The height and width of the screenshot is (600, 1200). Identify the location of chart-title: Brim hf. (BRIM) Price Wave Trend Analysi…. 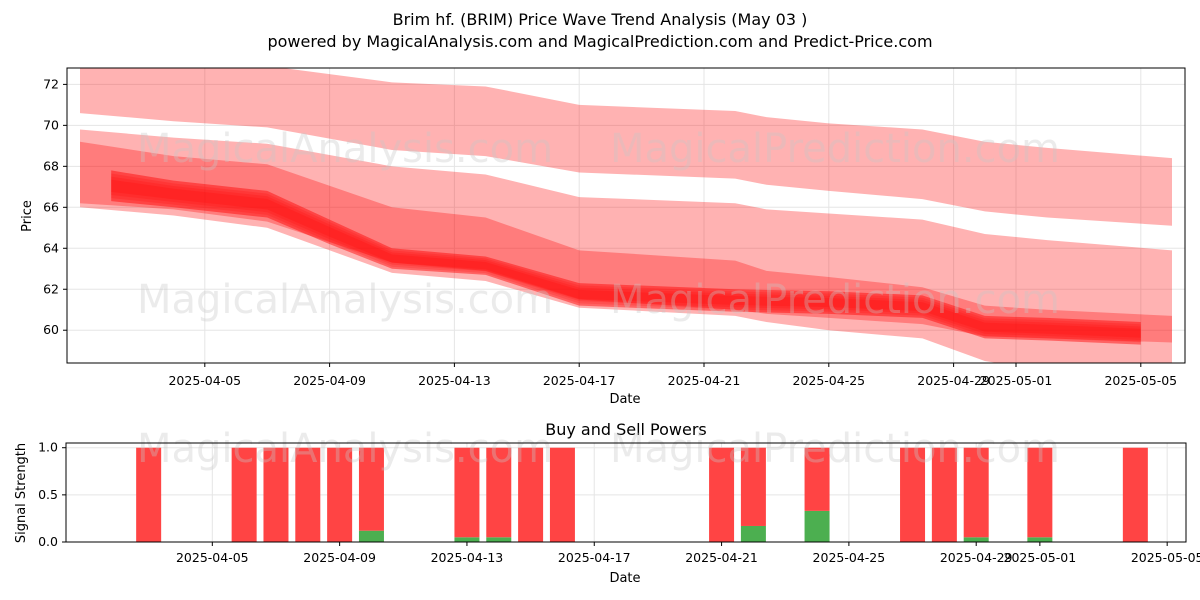
(600, 19).